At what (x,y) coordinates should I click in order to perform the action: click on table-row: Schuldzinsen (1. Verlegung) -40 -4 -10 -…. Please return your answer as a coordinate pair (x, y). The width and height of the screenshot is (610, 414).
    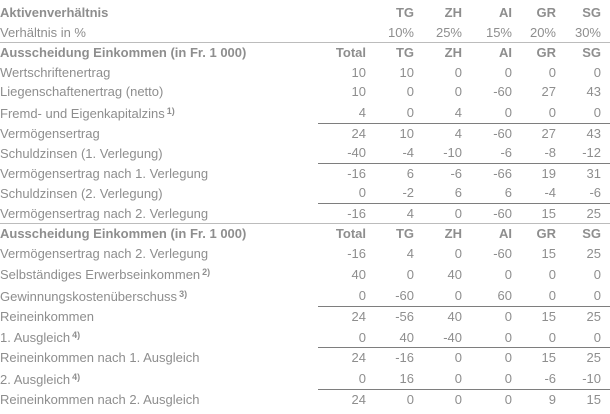
    Looking at the image, I should click on (305, 153).